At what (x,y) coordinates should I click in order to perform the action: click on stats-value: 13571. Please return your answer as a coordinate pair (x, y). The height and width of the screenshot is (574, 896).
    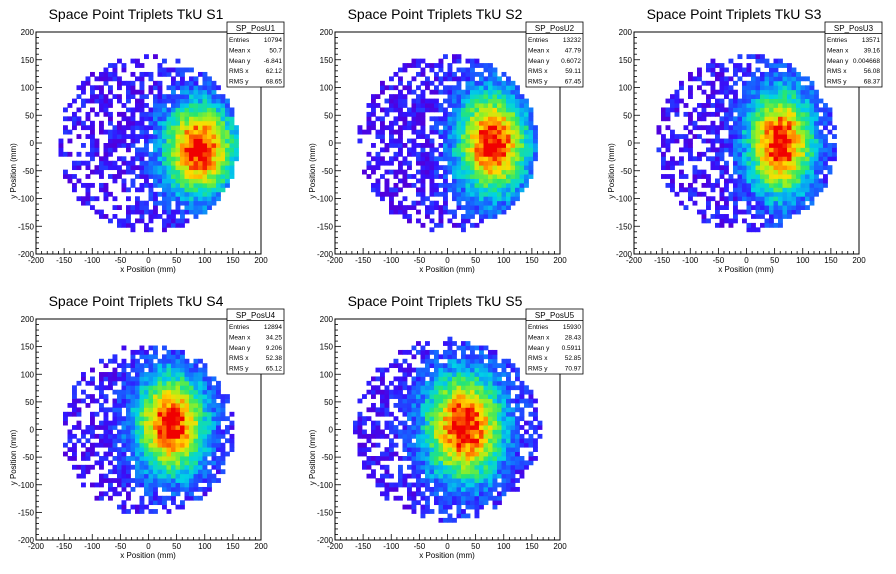
    Looking at the image, I should click on (871, 40).